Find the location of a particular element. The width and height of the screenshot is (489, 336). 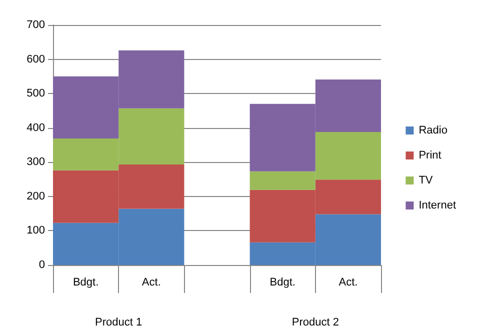

y-tick-label: 200 is located at coordinates (35, 196).